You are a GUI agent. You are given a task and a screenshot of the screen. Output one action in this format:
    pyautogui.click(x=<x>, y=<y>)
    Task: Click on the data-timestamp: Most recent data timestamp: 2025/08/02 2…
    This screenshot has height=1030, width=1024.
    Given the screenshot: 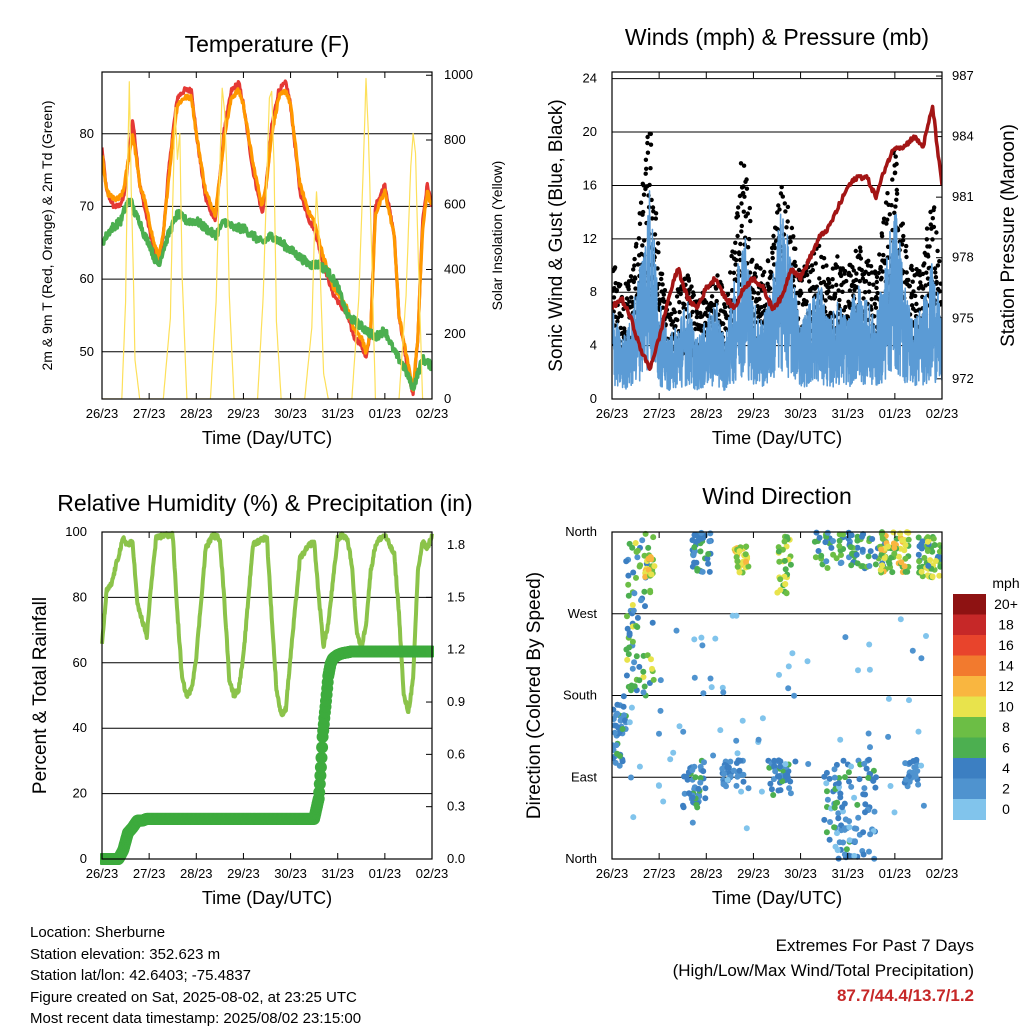 What is the action you would take?
    pyautogui.click(x=196, y=1018)
    